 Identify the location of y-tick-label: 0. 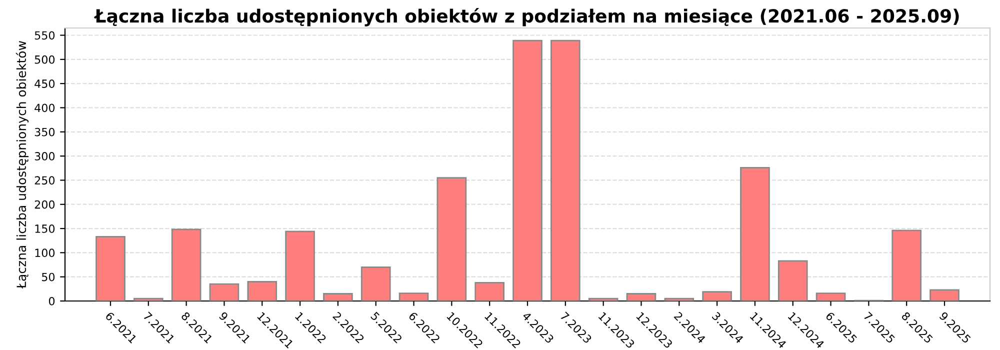
(51, 301).